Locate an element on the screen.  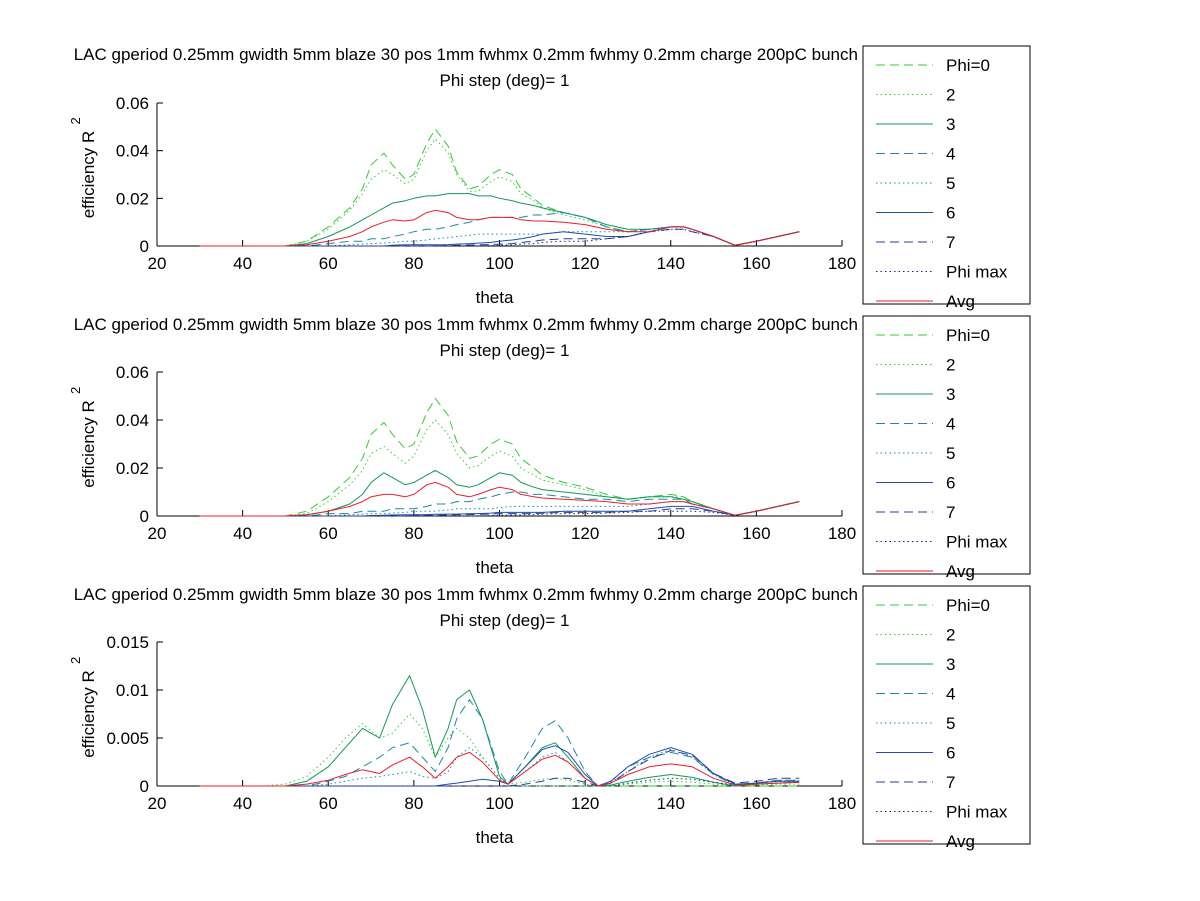
y-tick-label: 0.005 is located at coordinates (127, 738).